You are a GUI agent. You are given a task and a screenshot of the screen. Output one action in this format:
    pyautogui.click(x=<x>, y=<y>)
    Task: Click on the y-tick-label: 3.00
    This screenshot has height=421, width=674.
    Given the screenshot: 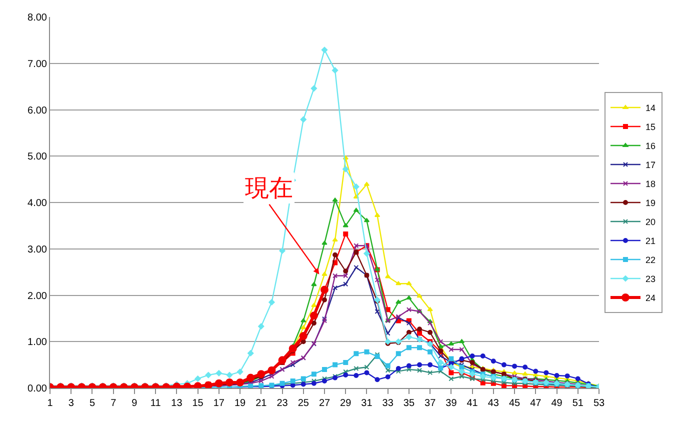 What is the action you would take?
    pyautogui.click(x=38, y=250)
    